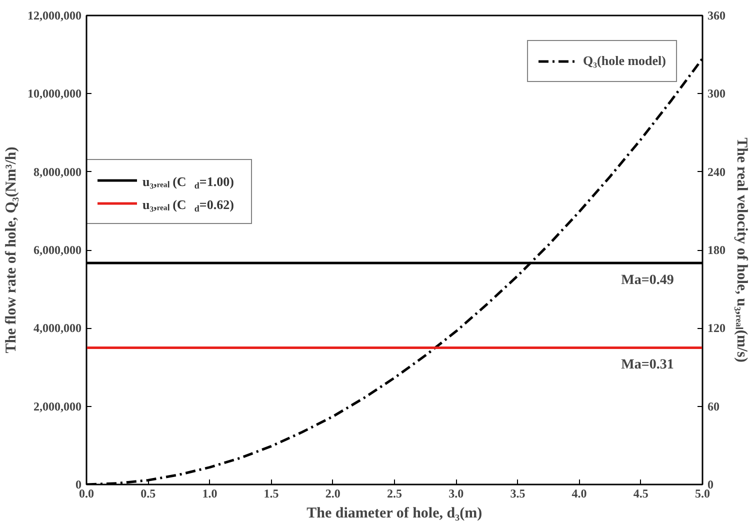 The height and width of the screenshot is (524, 752). Describe the element at coordinates (624, 61) in the screenshot. I see `legend-label: Q₃(hole model)` at that location.